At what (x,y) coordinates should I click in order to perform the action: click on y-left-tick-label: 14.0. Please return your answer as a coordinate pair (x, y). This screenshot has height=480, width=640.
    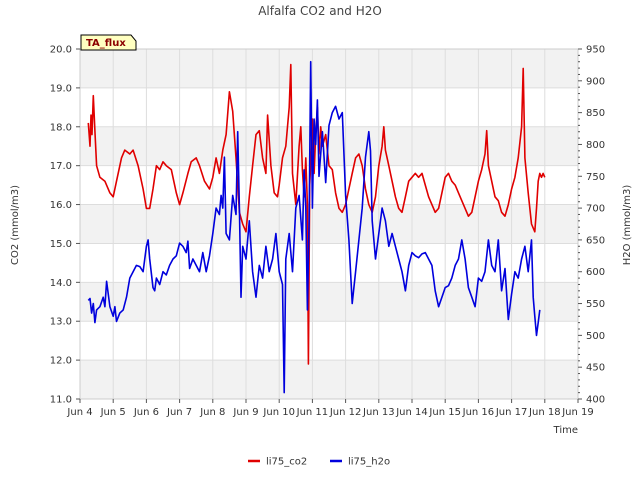
    Looking at the image, I should click on (61, 283).